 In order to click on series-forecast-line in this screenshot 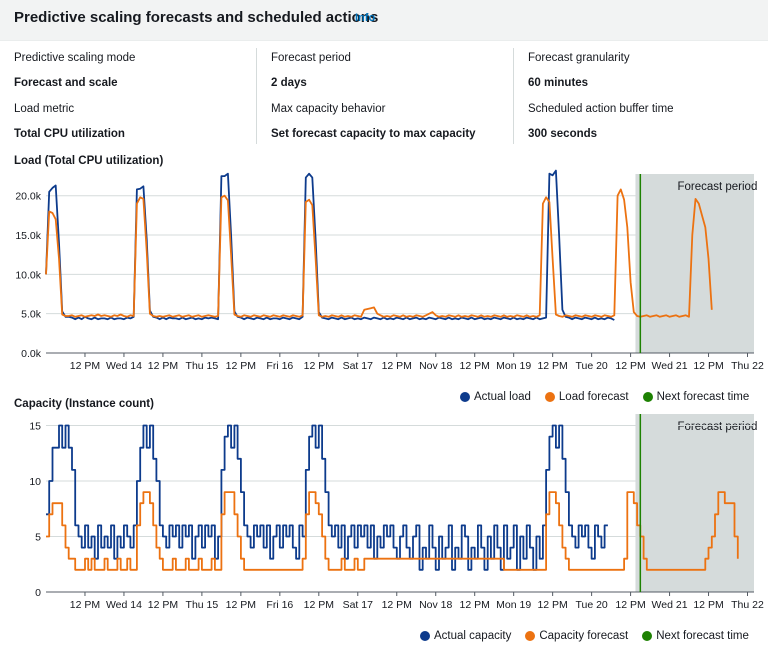, I will do `click(392, 531)`.